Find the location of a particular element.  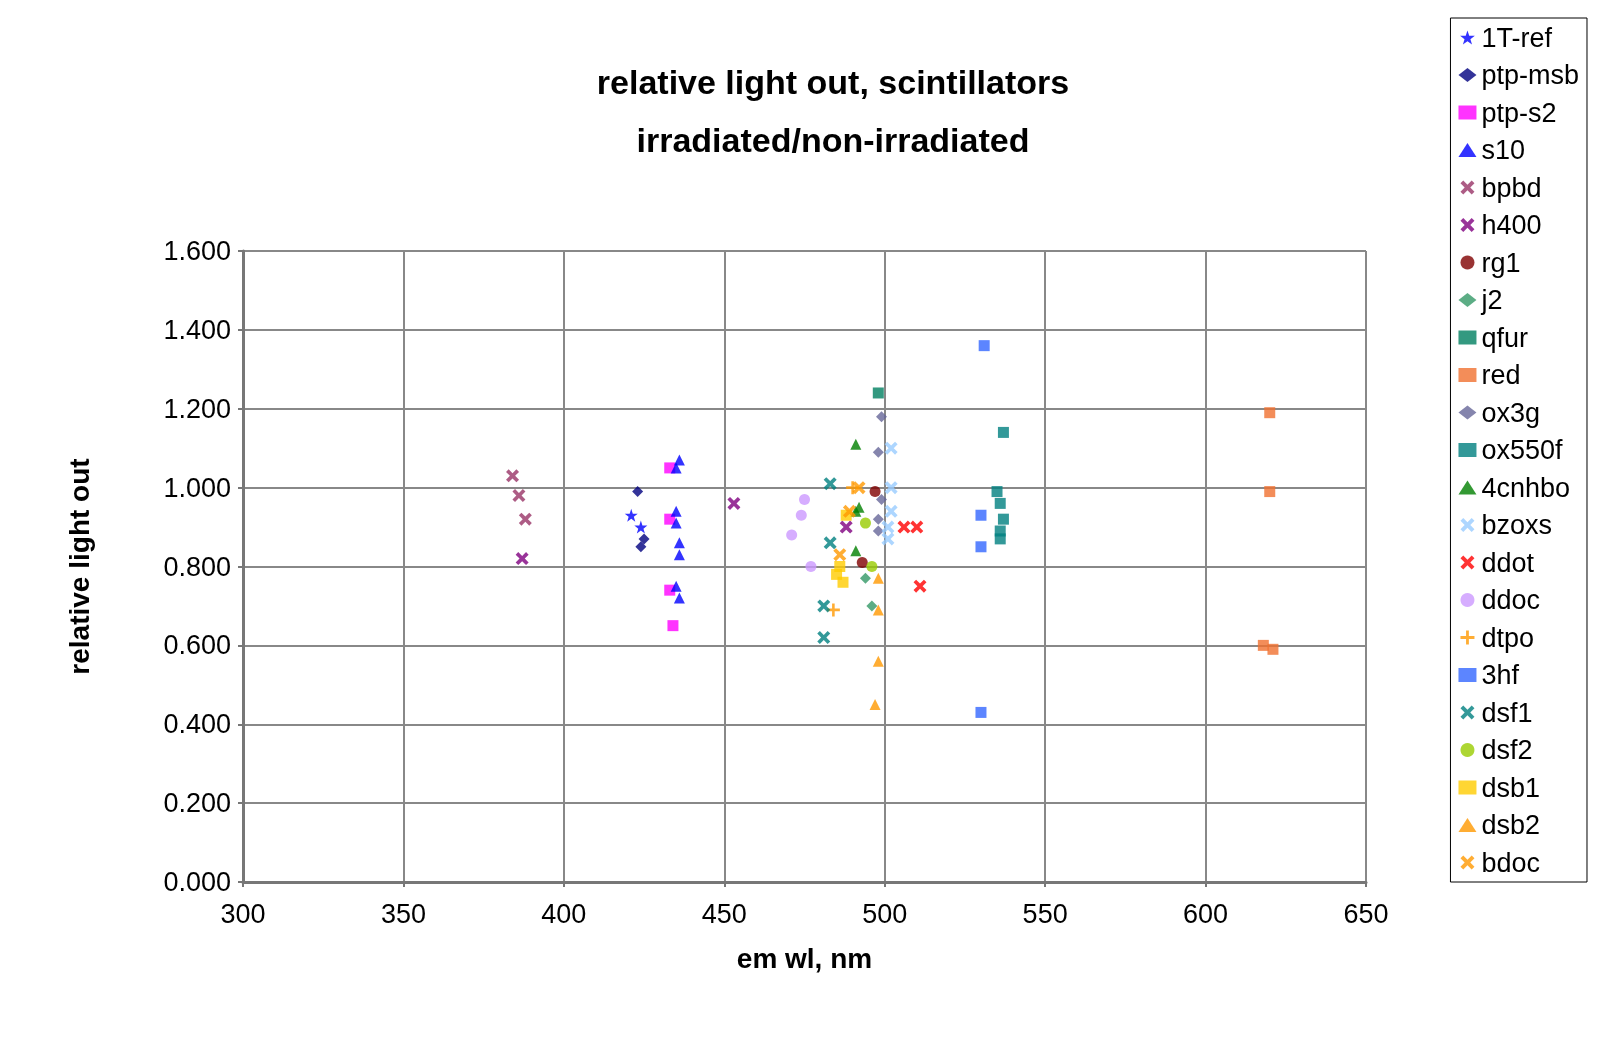

y-tick-label: 1.200 is located at coordinates (197, 408).